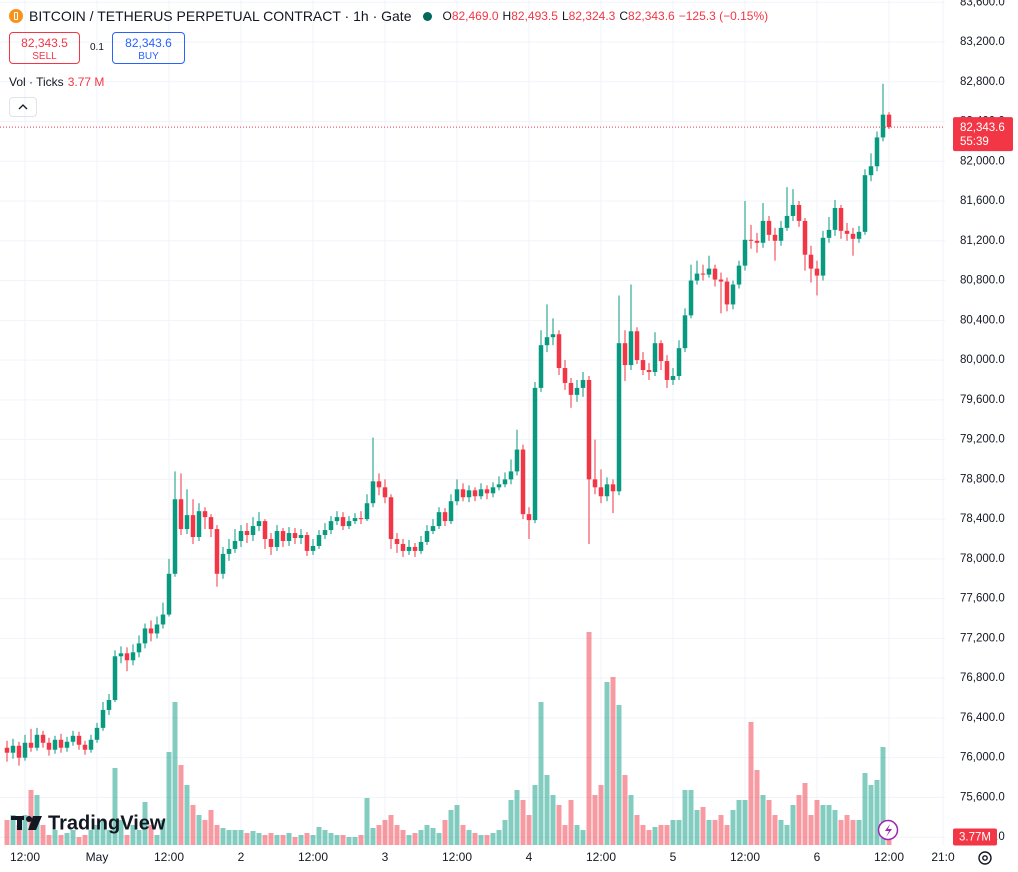  What do you see at coordinates (428, 16) in the screenshot?
I see `status-dot` at bounding box center [428, 16].